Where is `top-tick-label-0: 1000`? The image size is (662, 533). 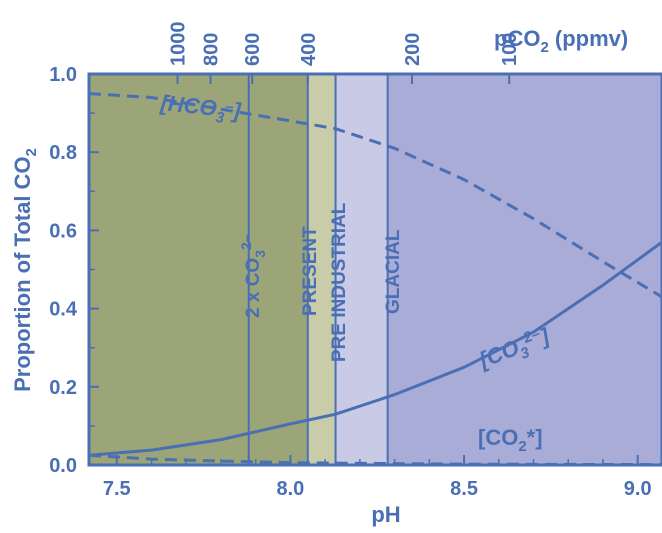
top-tick-label-0: 1000 is located at coordinates (179, 44).